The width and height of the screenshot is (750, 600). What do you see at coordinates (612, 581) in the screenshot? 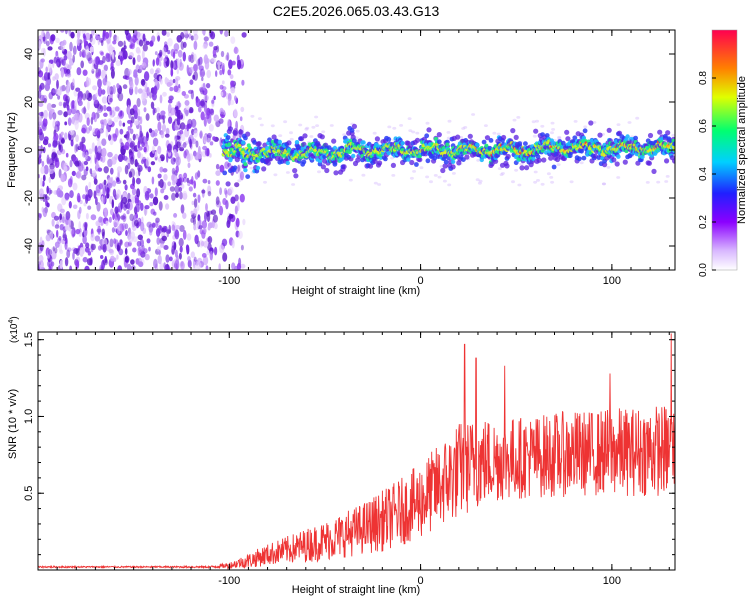
I see `bottom-x-tick-label: 100` at bounding box center [612, 581].